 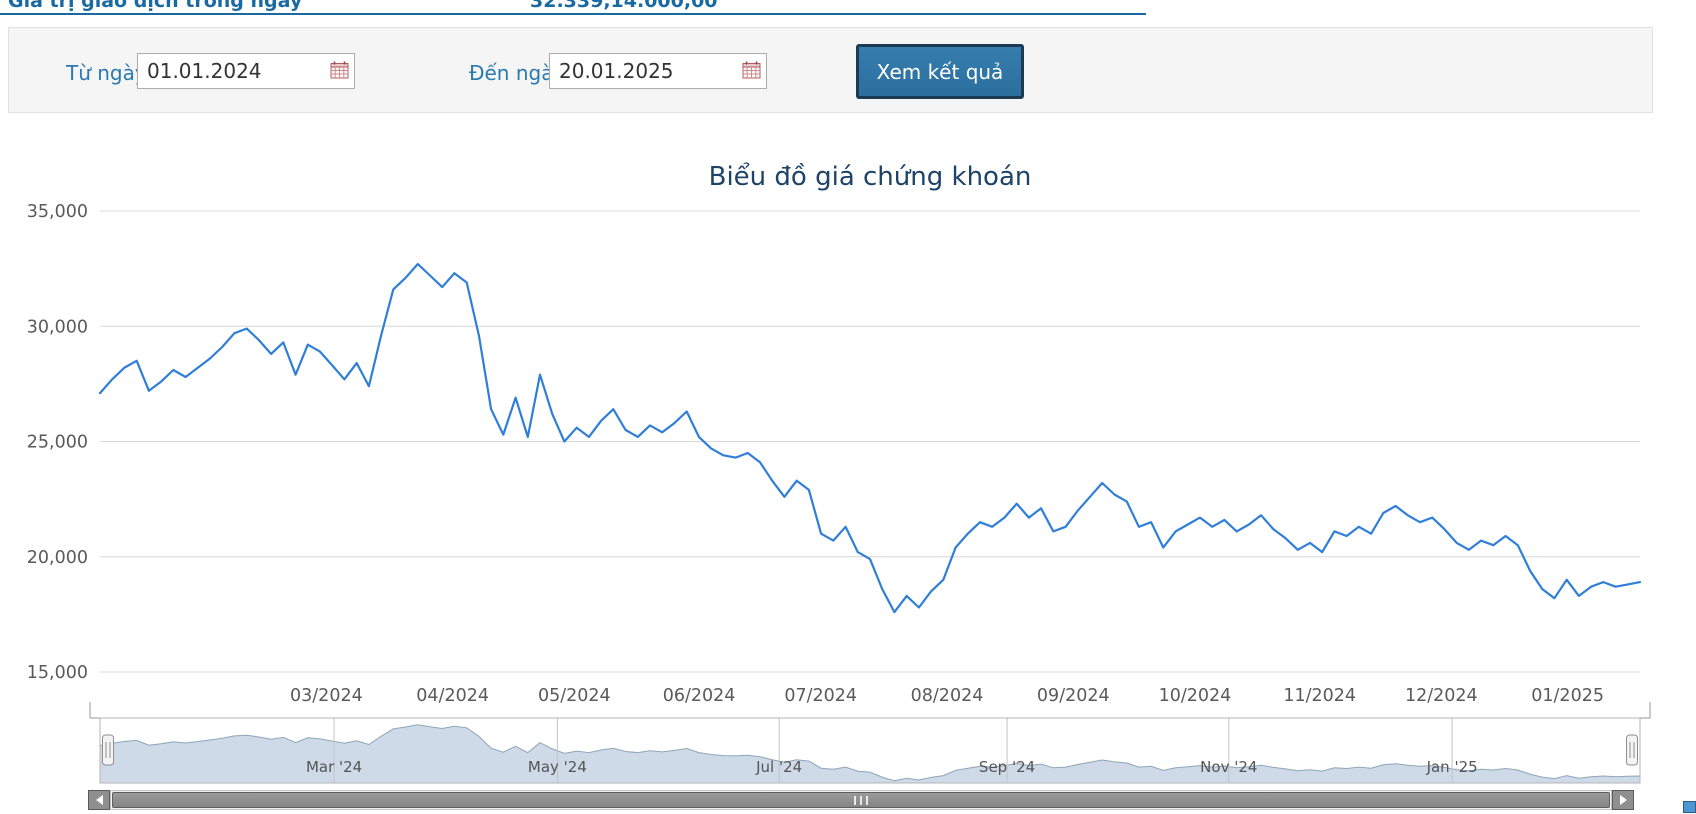 I want to click on from-date-label: Từ ngày, so click(x=106, y=73).